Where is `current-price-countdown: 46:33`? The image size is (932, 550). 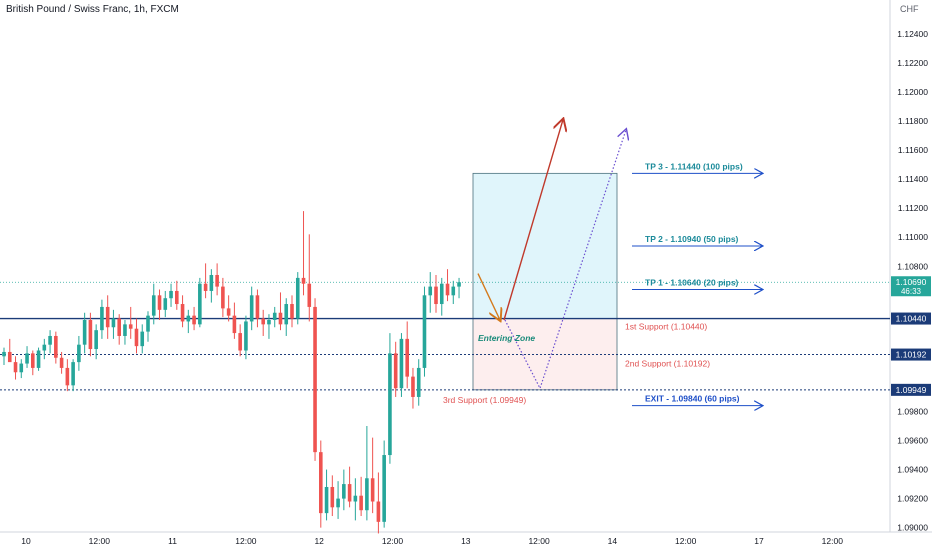 current-price-countdown: 46:33 is located at coordinates (911, 291).